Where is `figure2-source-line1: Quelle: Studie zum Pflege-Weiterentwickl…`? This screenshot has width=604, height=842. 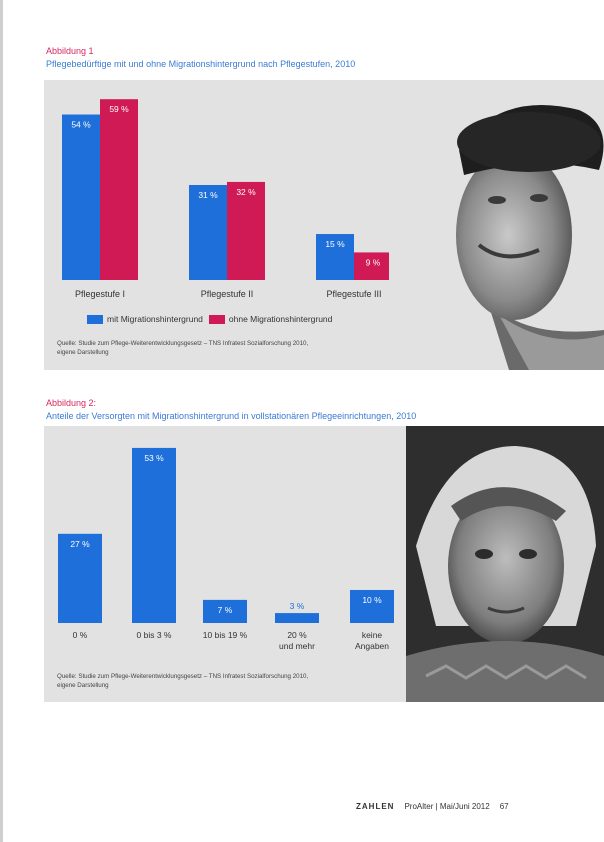 figure2-source-line1: Quelle: Studie zum Pflege-Weiterentwickl… is located at coordinates (183, 676).